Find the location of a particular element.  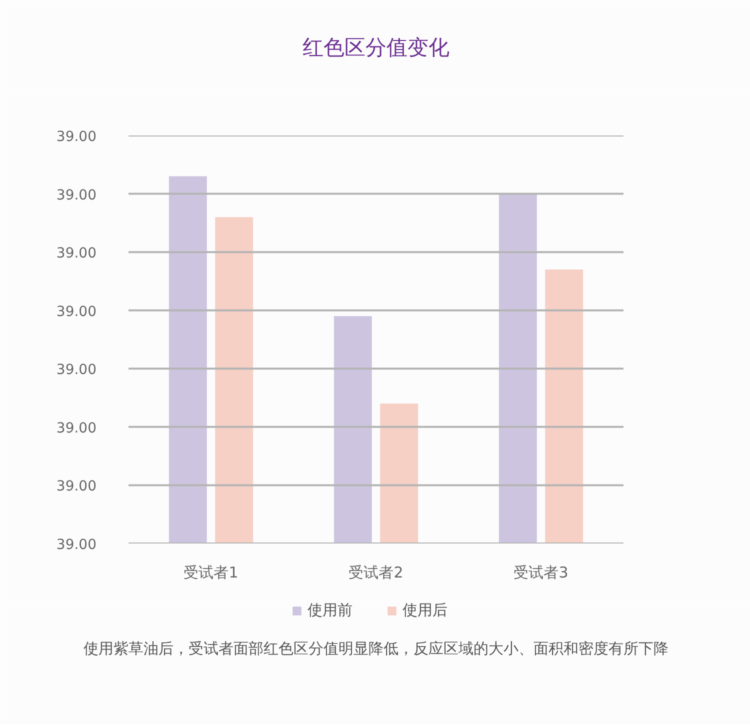

legend-label: 使用前 is located at coordinates (330, 610).